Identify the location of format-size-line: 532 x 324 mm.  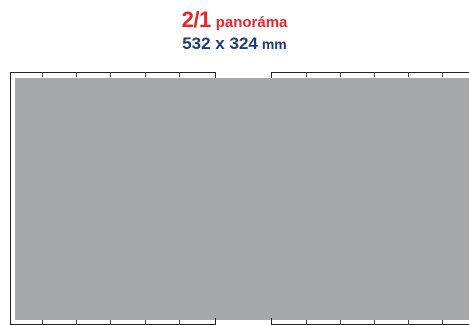
(234, 44).